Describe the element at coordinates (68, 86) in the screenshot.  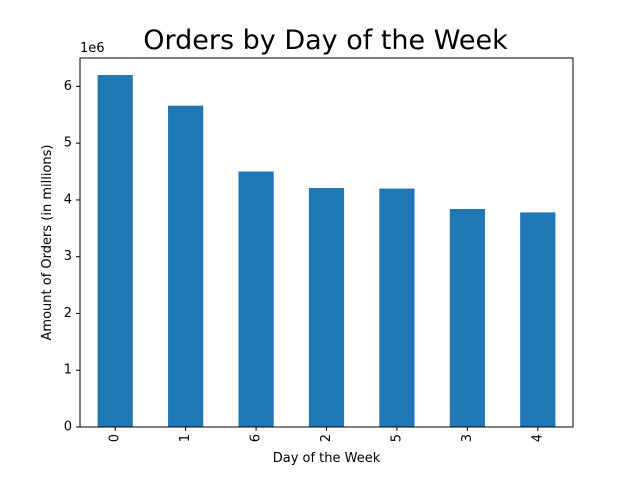
I see `y-tick-label-6: 6` at that location.